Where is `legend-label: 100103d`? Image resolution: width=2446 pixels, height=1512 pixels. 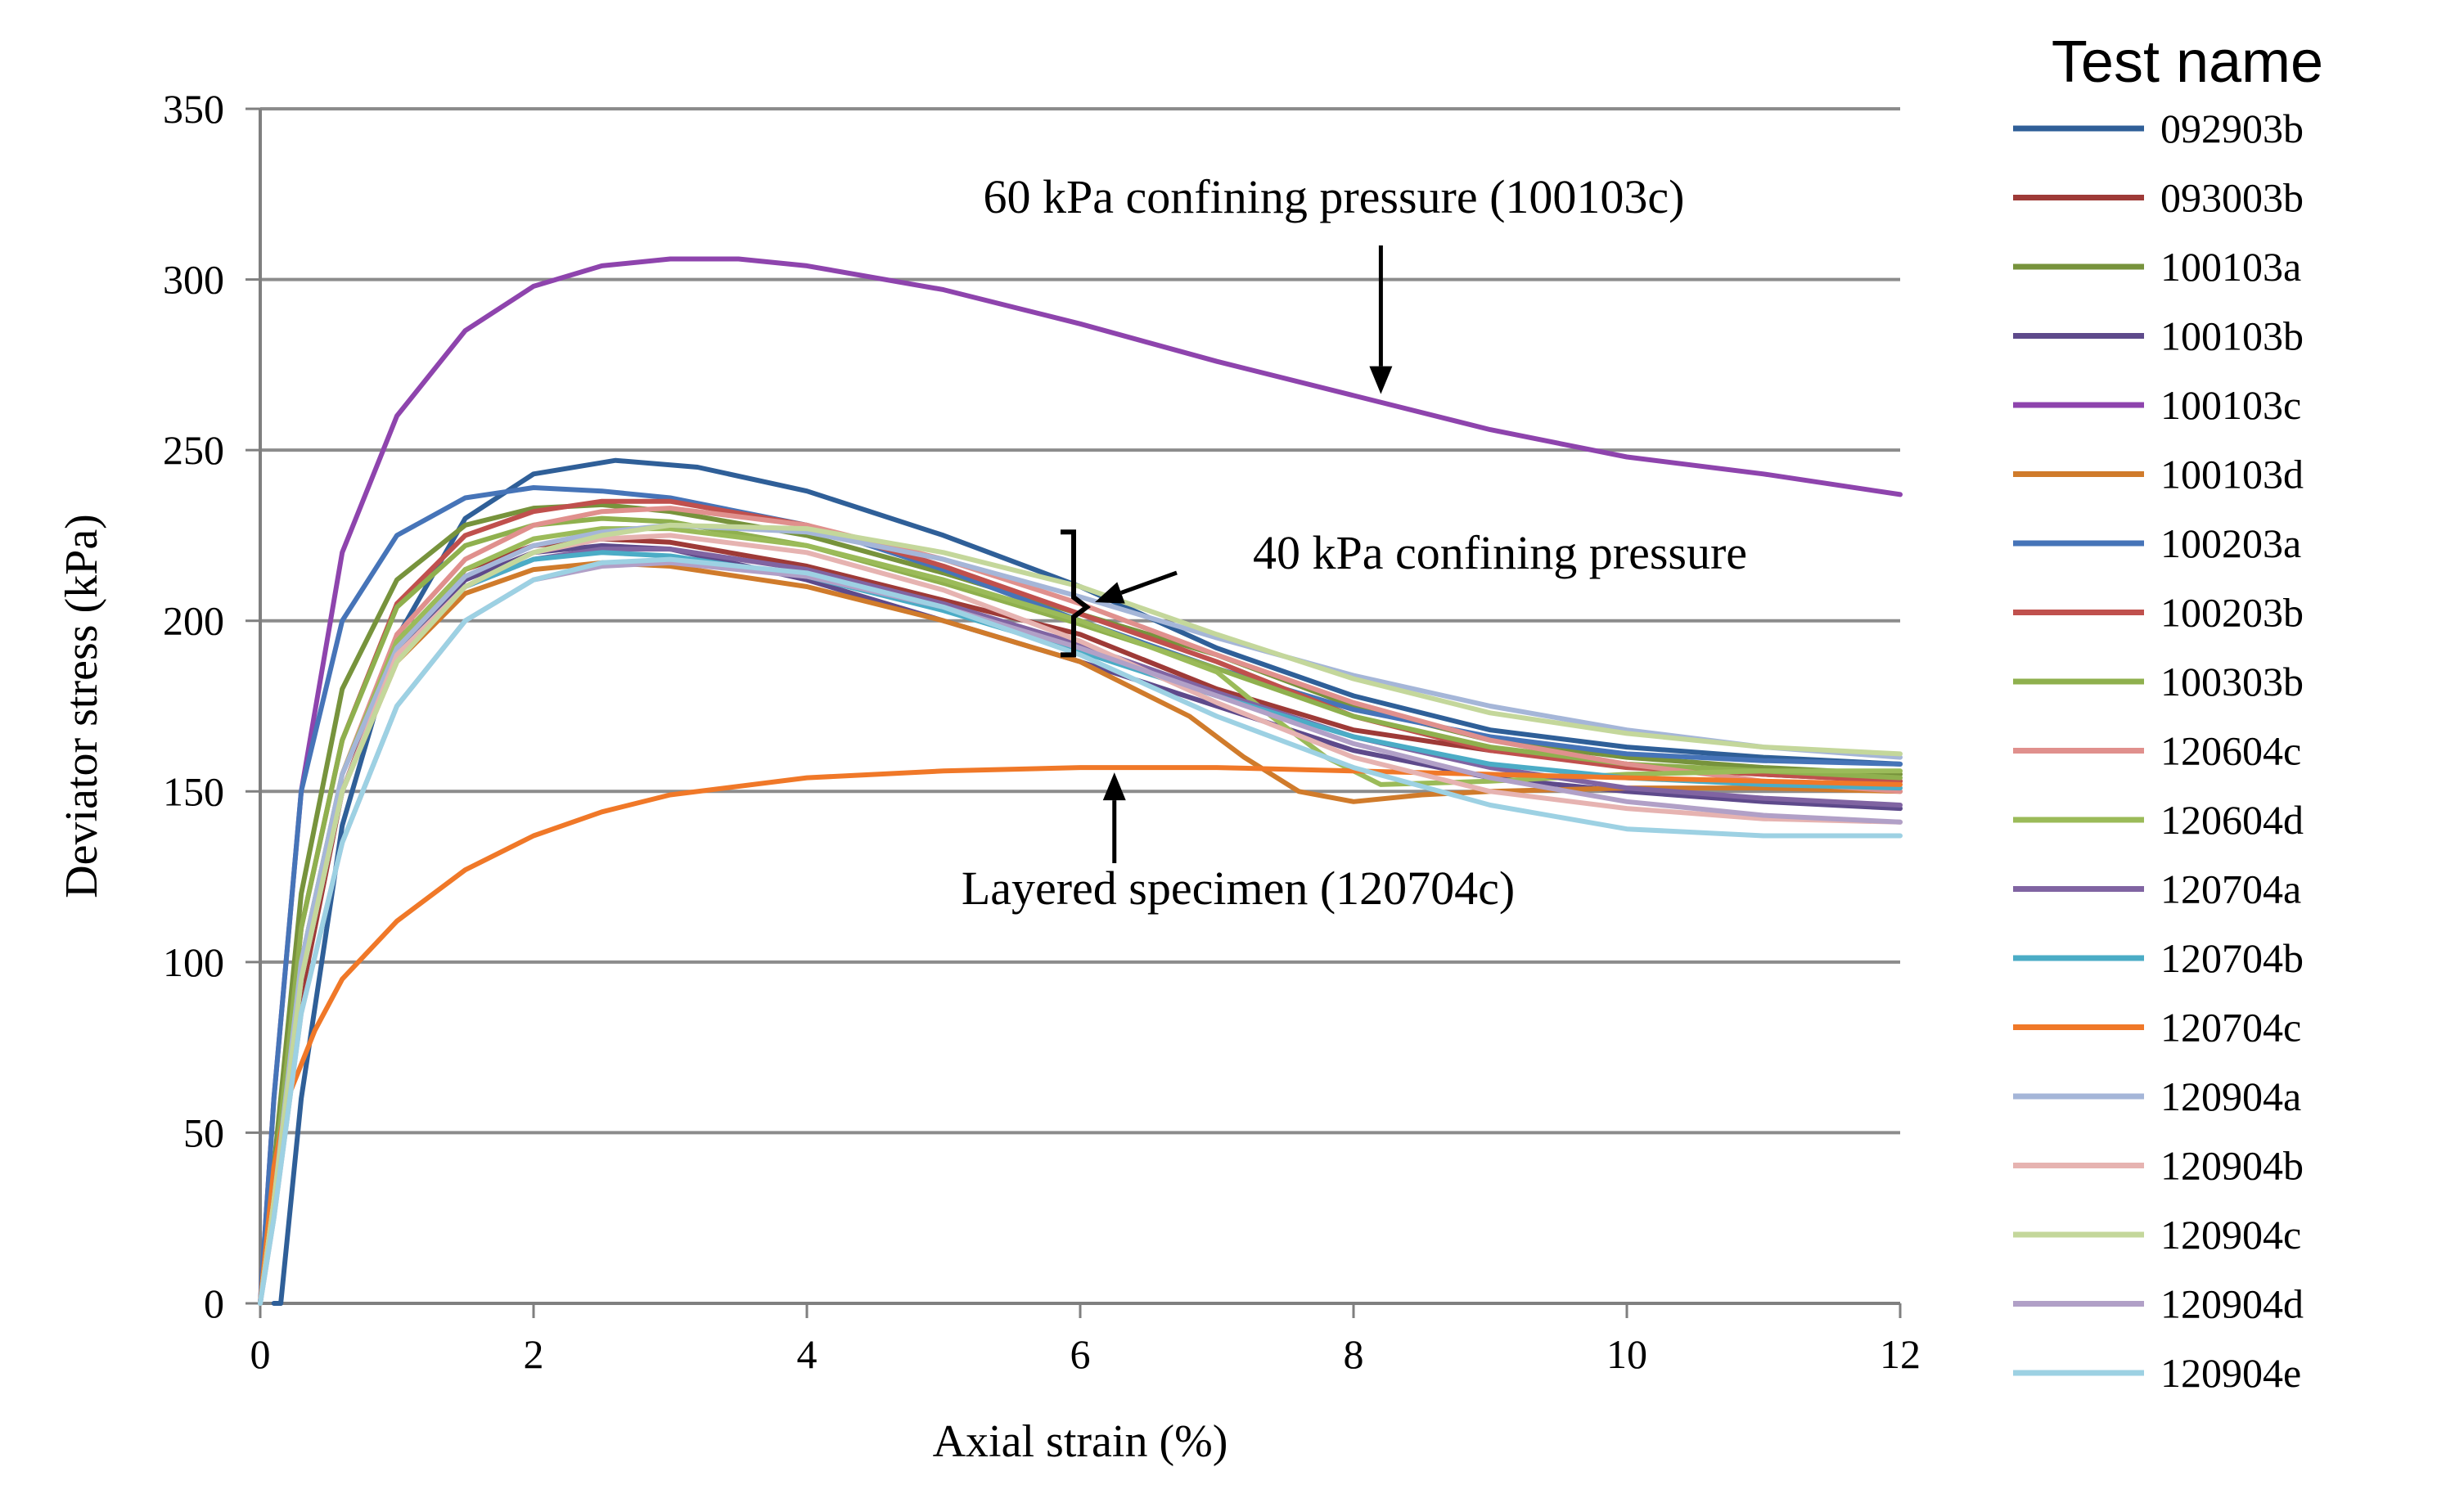
legend-label: 100103d is located at coordinates (2232, 475).